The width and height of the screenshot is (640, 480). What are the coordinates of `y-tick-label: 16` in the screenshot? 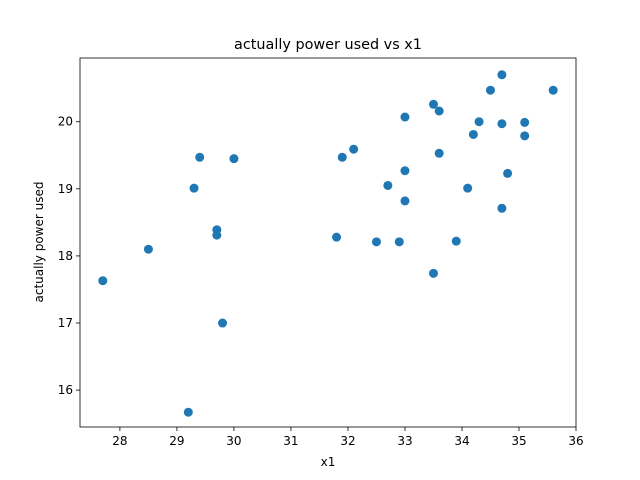 It's located at (65, 390).